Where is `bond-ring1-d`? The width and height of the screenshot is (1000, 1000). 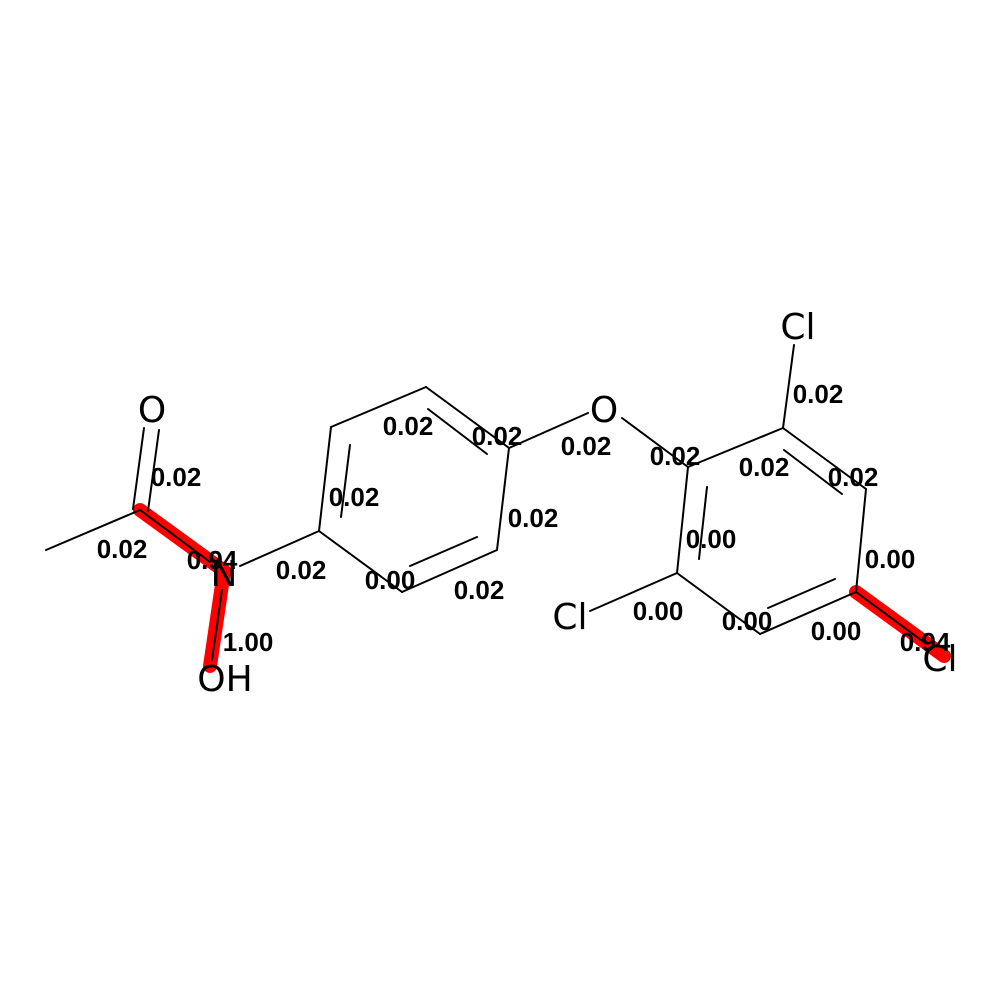
bond-ring1-d is located at coordinates (503, 499).